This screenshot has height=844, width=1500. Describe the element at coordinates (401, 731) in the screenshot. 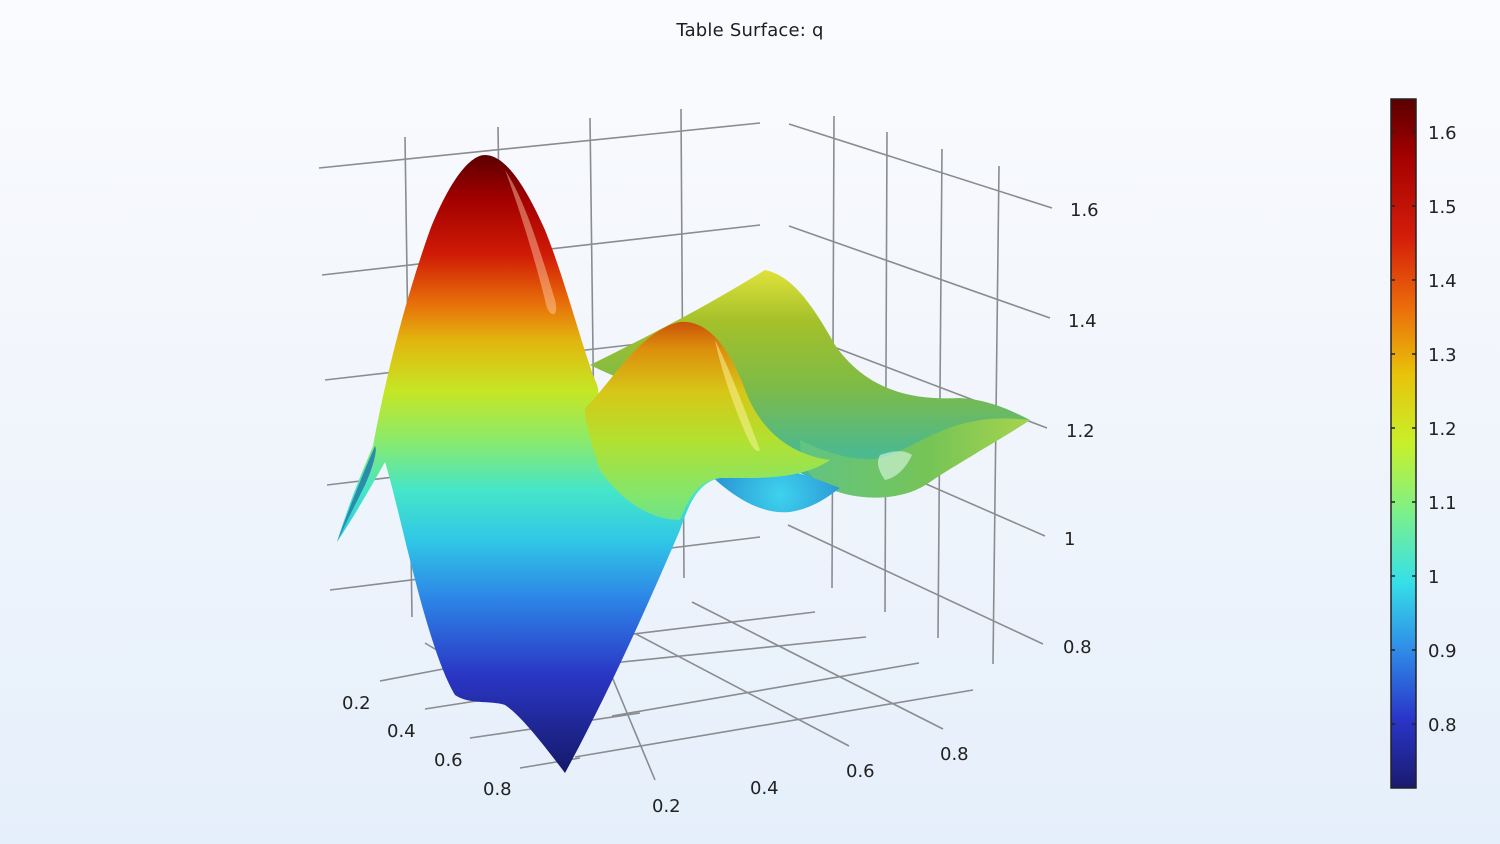

I see `x-tick-label: 0.4` at that location.